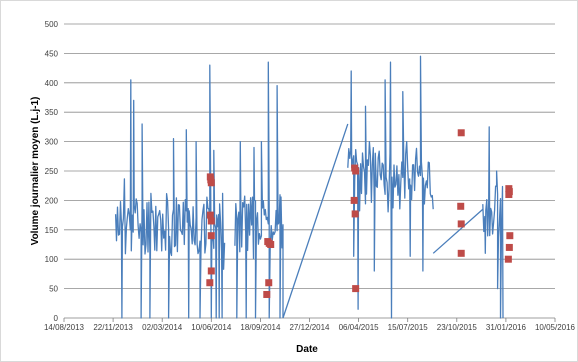  Describe the element at coordinates (506, 327) in the screenshot. I see `x-tick-label: 31/01/2016` at that location.